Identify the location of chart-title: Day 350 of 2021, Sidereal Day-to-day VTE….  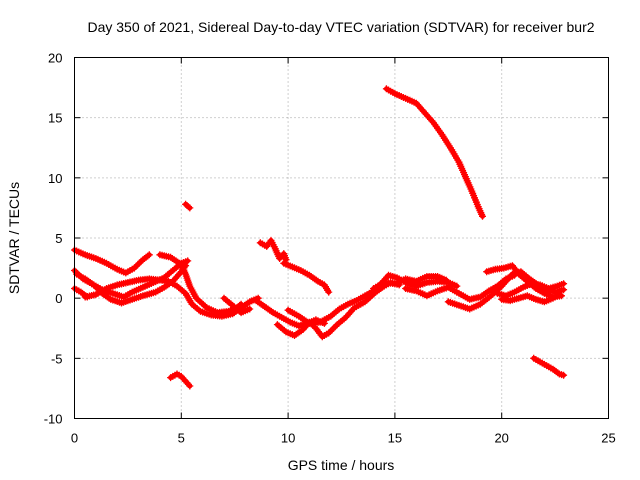
(340, 27).